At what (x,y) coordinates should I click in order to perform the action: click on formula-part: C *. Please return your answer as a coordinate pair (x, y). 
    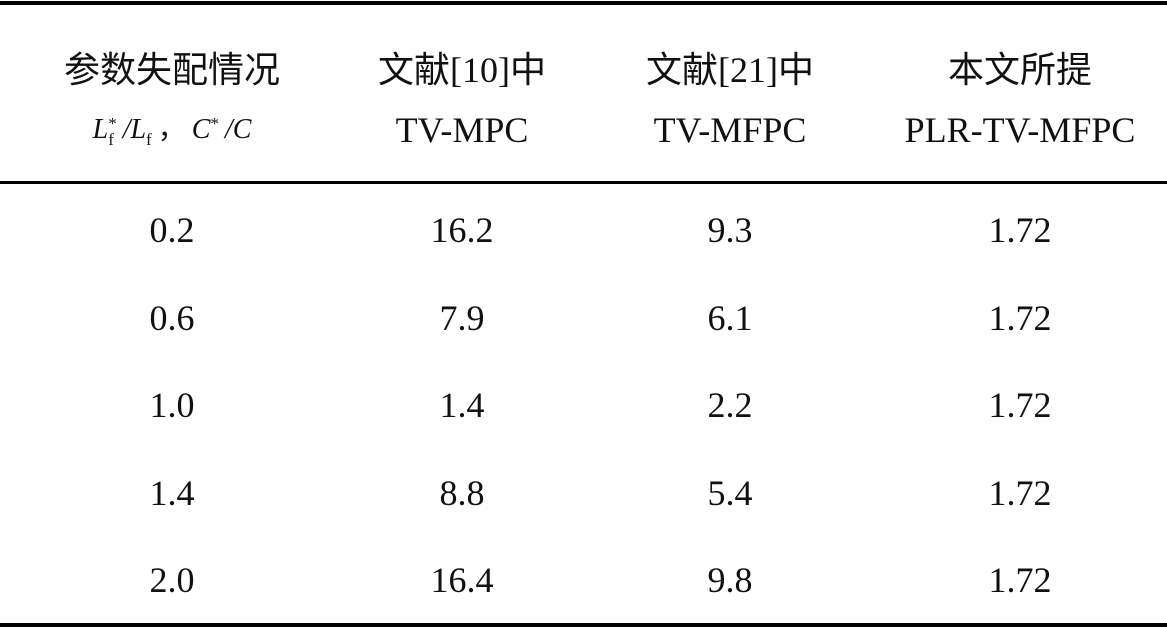
    Looking at the image, I should click on (205, 130).